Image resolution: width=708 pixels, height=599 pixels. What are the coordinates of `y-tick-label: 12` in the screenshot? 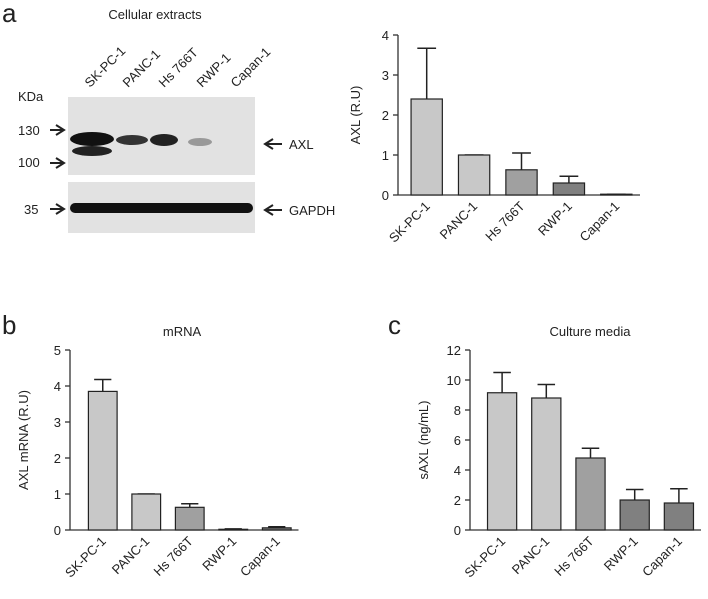 It's located at (454, 350).